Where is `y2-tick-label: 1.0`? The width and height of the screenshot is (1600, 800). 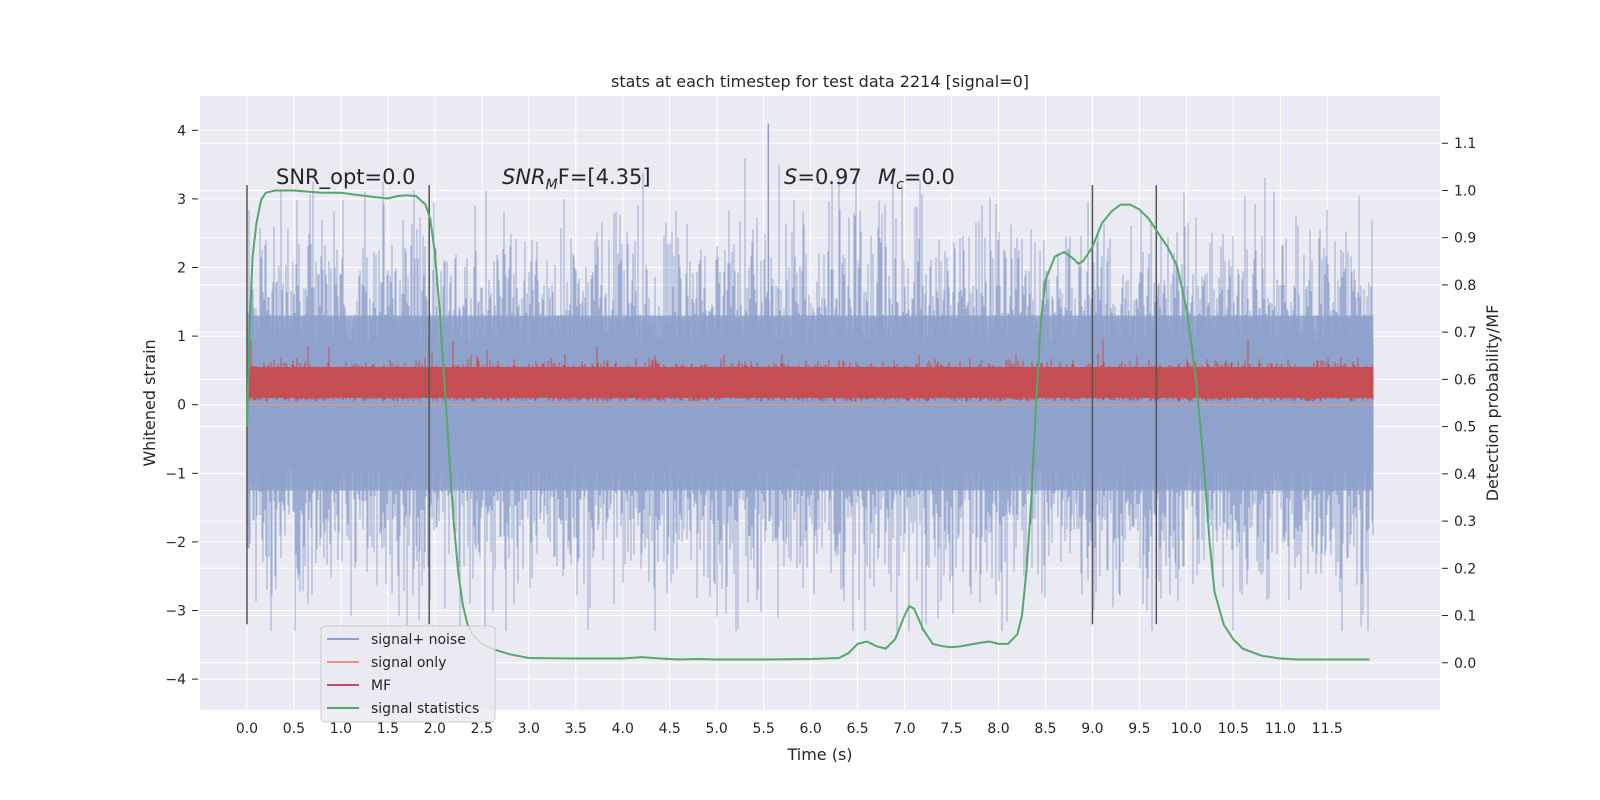
y2-tick-label: 1.0 is located at coordinates (1465, 191).